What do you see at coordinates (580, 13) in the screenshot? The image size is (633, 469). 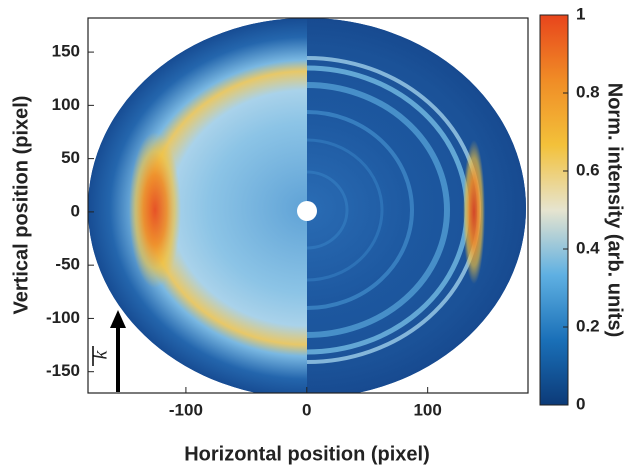 I see `colorbar-tick-label: 1` at bounding box center [580, 13].